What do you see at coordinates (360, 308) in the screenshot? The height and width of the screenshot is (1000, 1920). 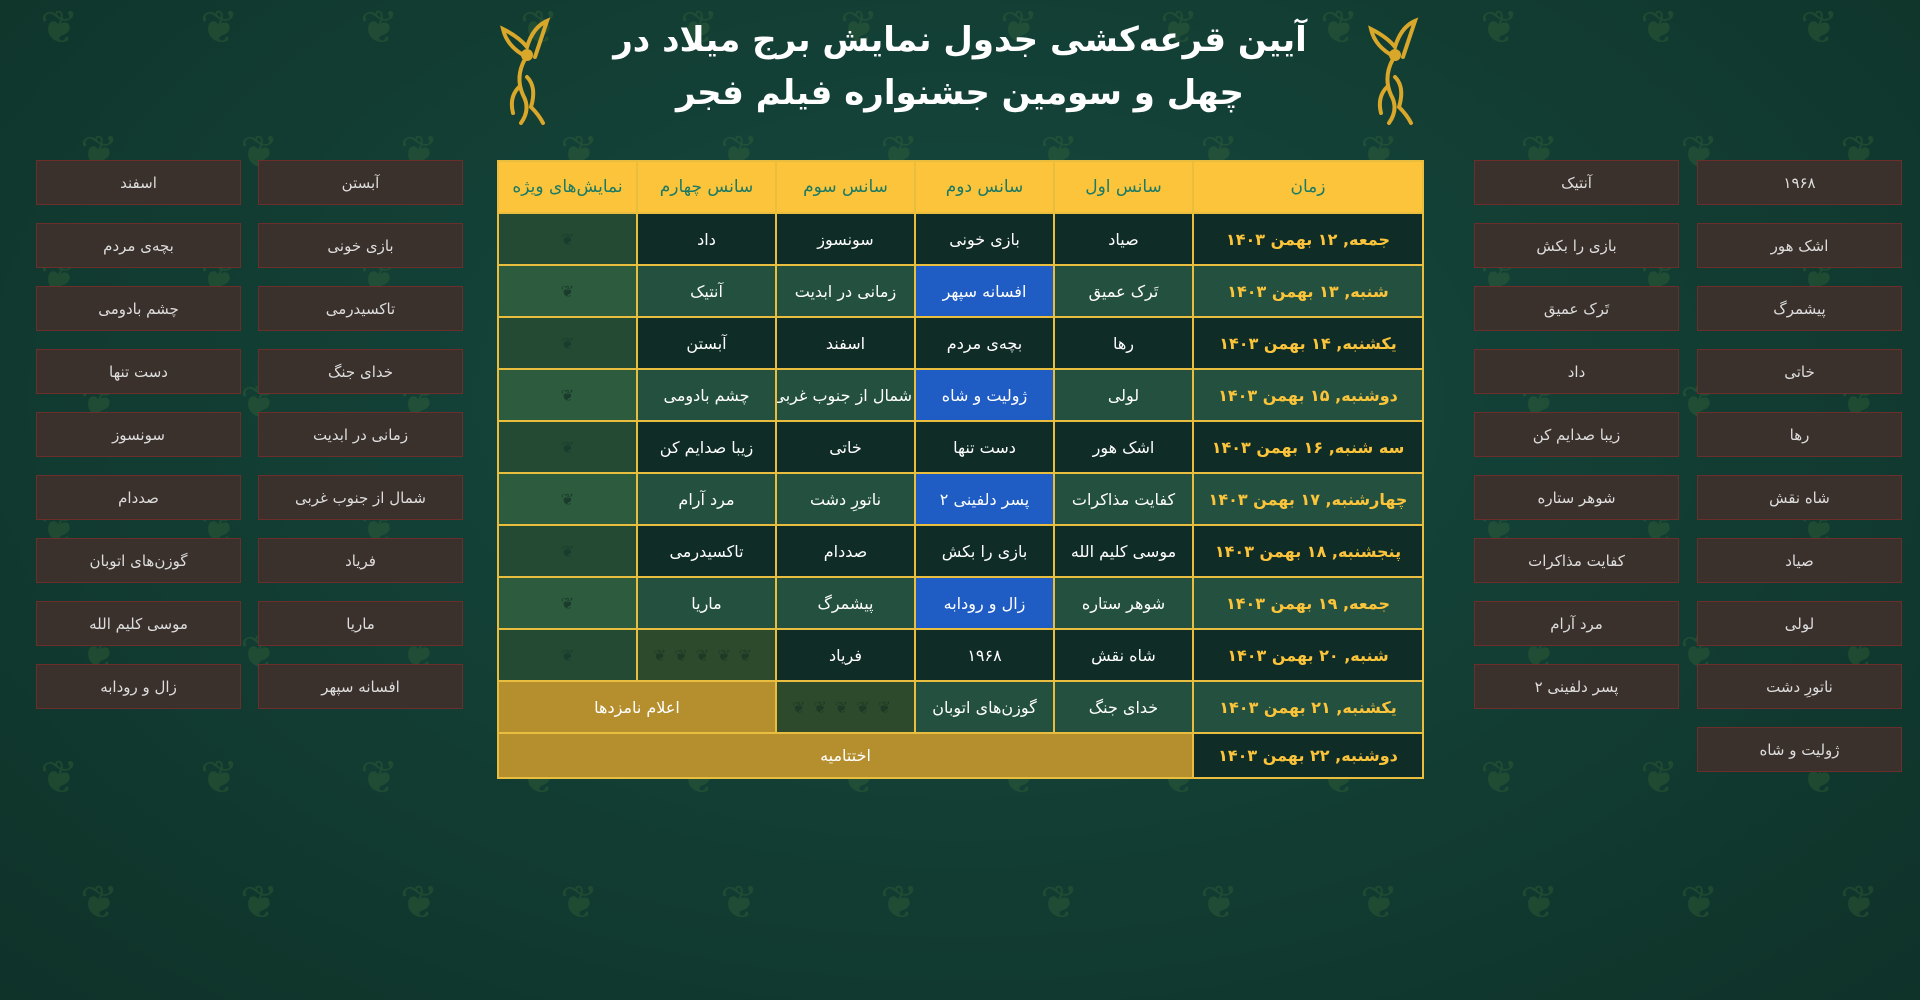 I see `film-card: تاکسیدرمی` at bounding box center [360, 308].